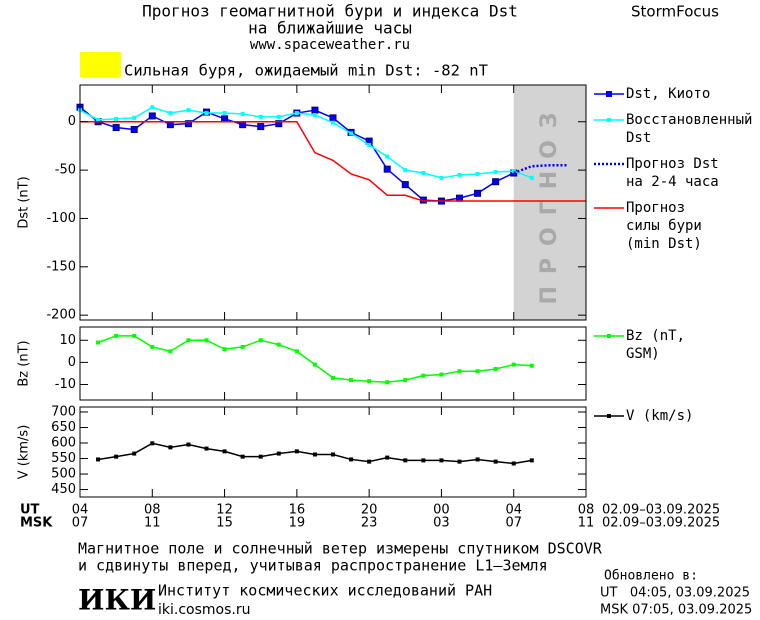 The height and width of the screenshot is (620, 760). I want to click on institute: Институт космических исследований РАН, so click(325, 591).